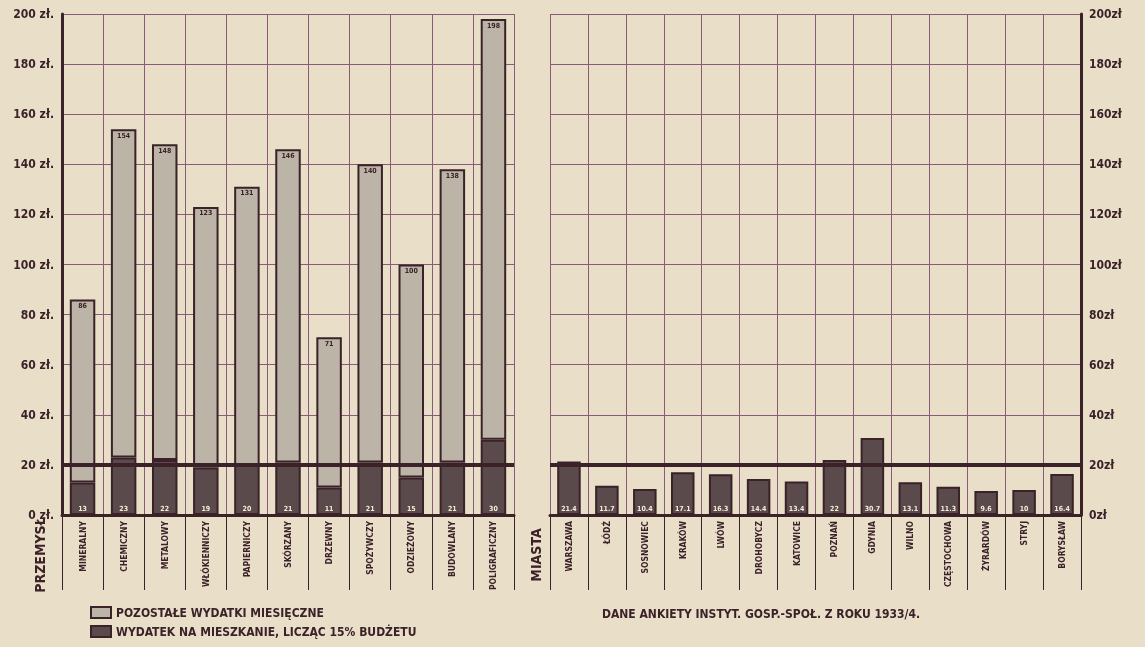  Describe the element at coordinates (1106, 14) in the screenshot. I see `y2-tick-label: 200zł` at that location.